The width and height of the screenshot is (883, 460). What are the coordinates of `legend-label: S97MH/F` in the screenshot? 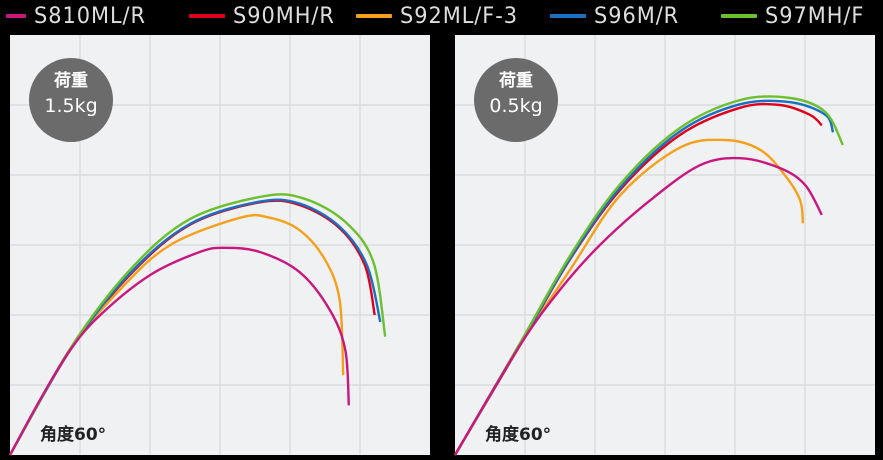 It's located at (815, 16).